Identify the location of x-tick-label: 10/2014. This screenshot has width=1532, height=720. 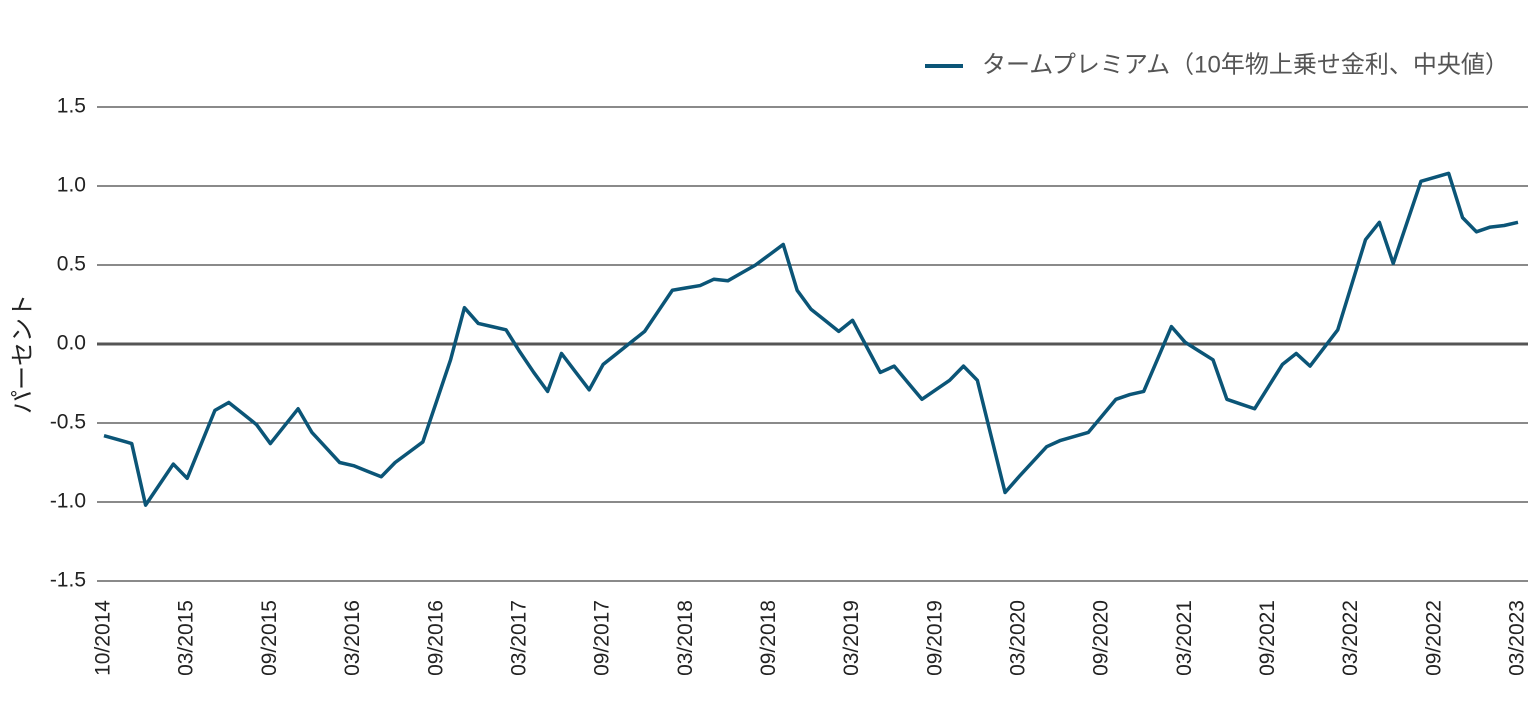
(103, 638).